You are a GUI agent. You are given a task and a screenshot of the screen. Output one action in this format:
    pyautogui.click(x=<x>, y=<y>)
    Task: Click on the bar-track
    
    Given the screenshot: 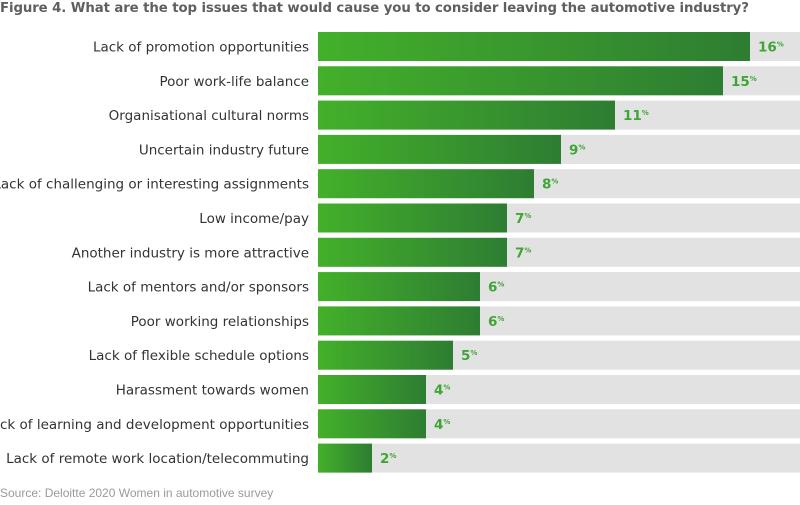 What is the action you would take?
    pyautogui.click(x=559, y=458)
    